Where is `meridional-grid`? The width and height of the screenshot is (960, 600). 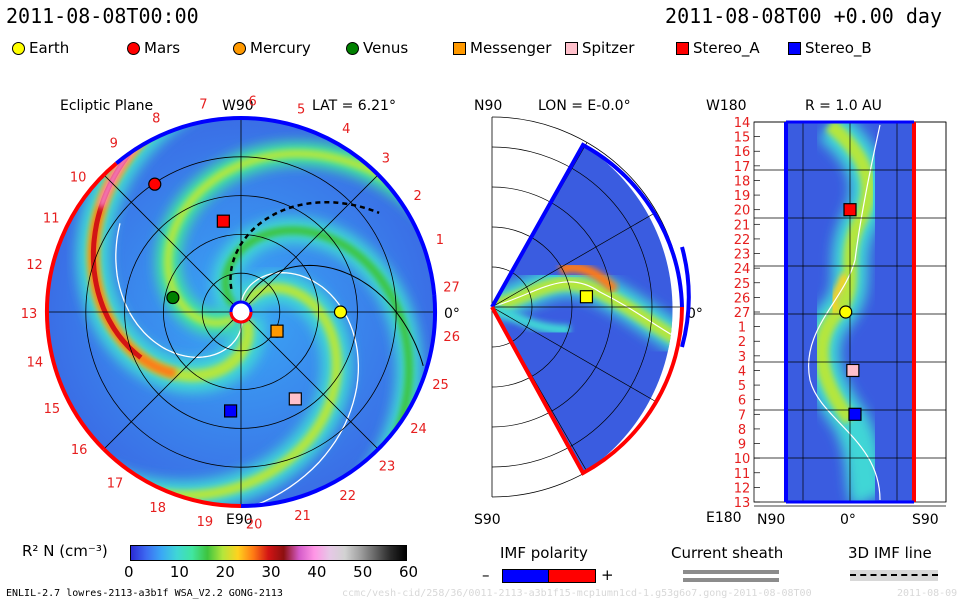
meridional-grid is located at coordinates (590, 307).